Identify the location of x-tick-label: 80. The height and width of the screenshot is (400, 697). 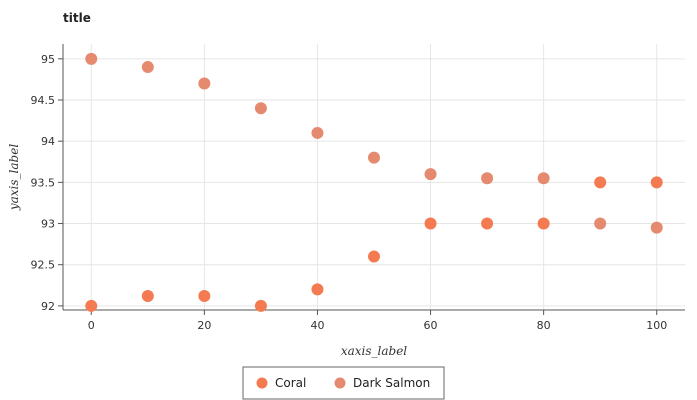
(544, 325).